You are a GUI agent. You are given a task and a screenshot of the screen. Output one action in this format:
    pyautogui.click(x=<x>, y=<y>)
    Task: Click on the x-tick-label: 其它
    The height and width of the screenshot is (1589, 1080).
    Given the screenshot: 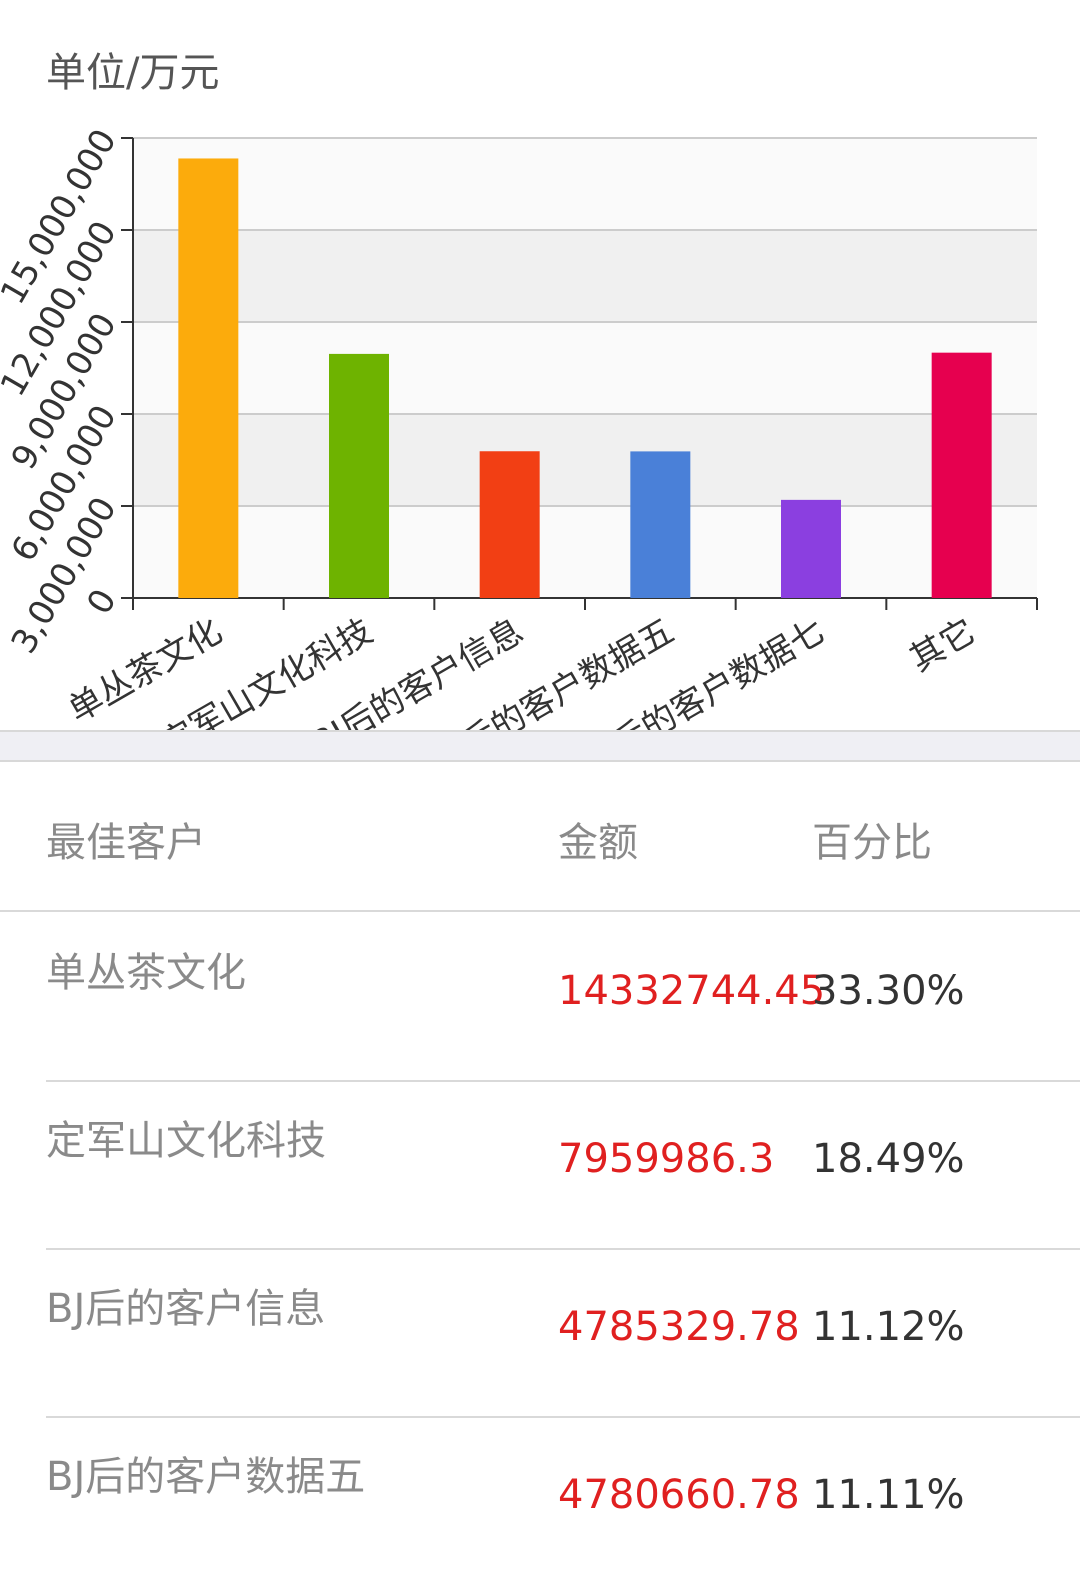 What is the action you would take?
    pyautogui.click(x=942, y=645)
    